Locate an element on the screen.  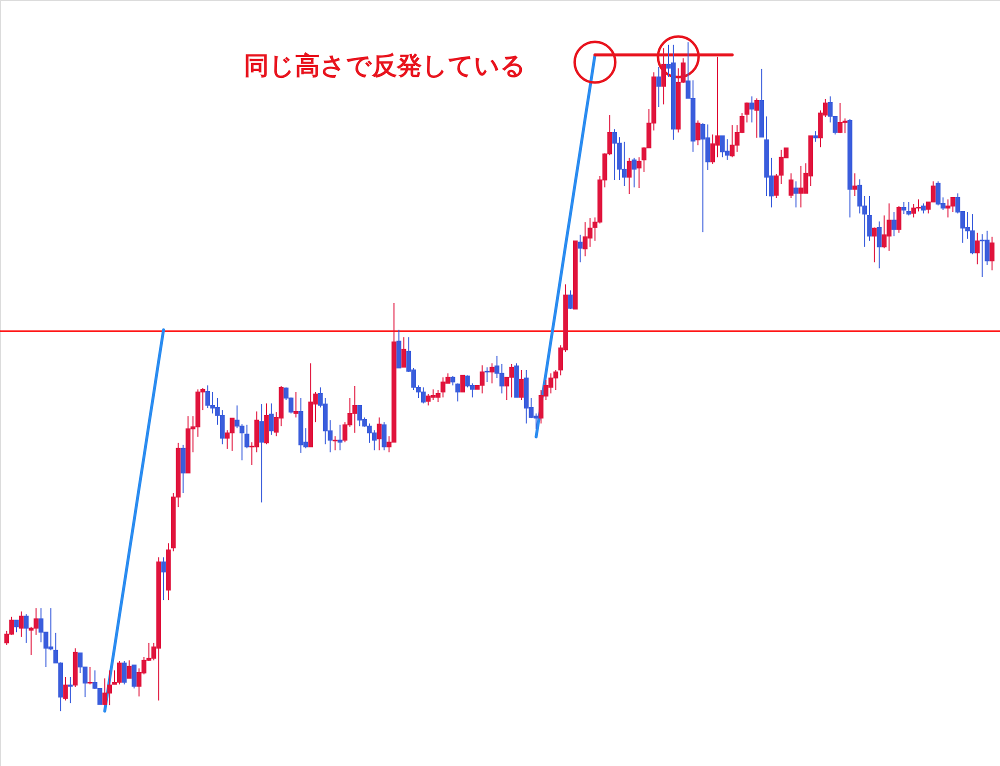
annotation: 同じ高さで反発している is located at coordinates (385, 65).